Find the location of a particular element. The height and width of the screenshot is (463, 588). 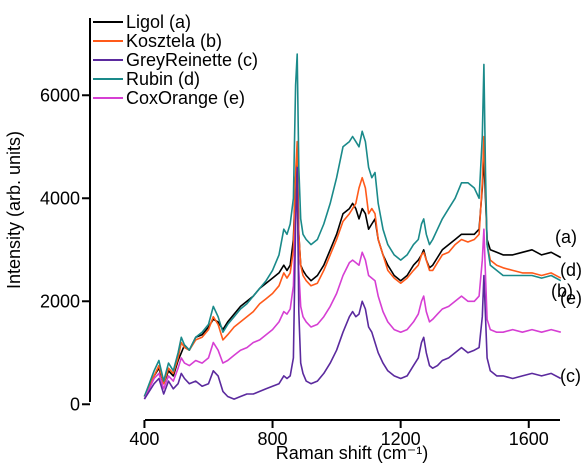

legend-label: Kosztela (b) is located at coordinates (174, 41).